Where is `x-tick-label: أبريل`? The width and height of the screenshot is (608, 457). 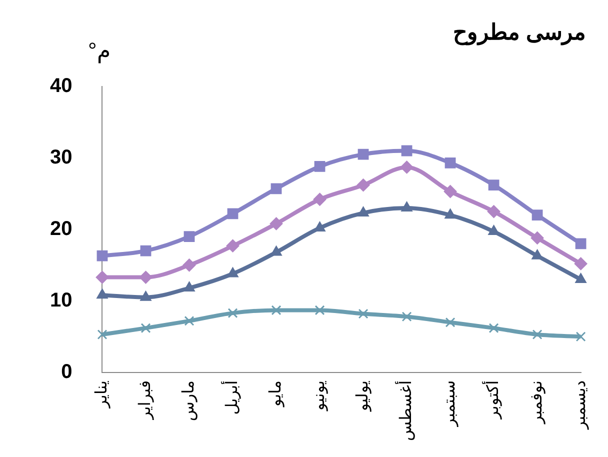
x-tick-label: أبريل is located at coordinates (230, 397).